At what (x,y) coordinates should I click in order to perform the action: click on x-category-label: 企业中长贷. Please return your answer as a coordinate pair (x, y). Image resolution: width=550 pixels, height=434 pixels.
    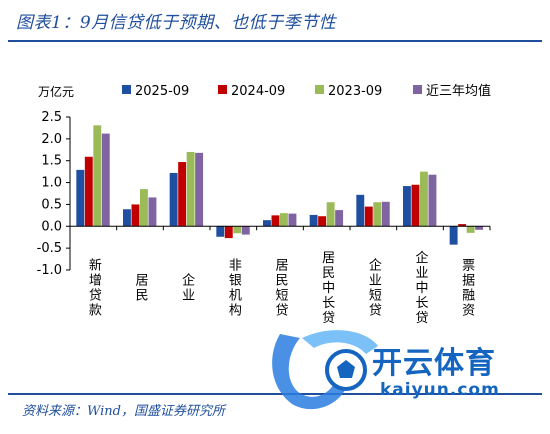
    Looking at the image, I should click on (421, 288).